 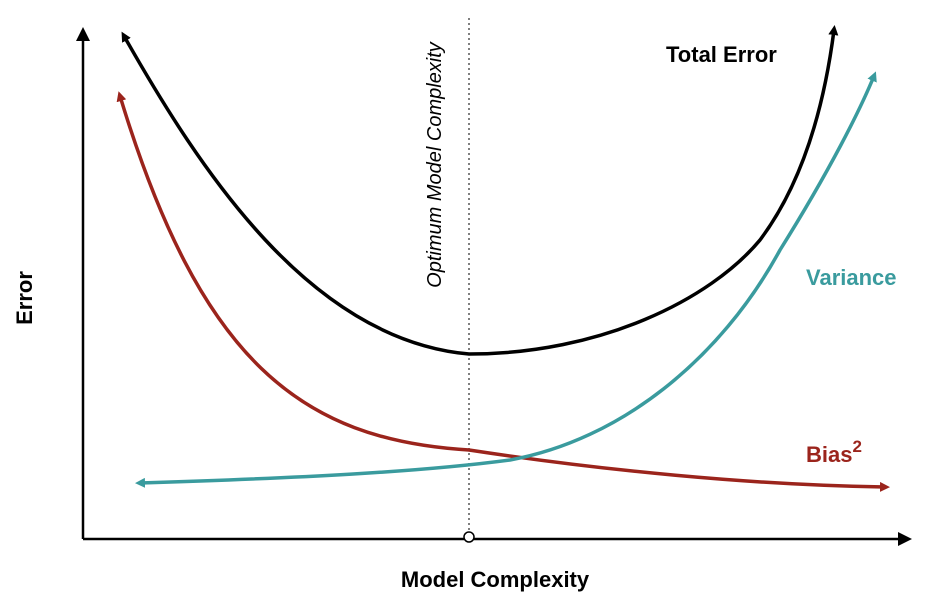 What do you see at coordinates (435, 164) in the screenshot?
I see `optimum-label: Optimum Model Complexity` at bounding box center [435, 164].